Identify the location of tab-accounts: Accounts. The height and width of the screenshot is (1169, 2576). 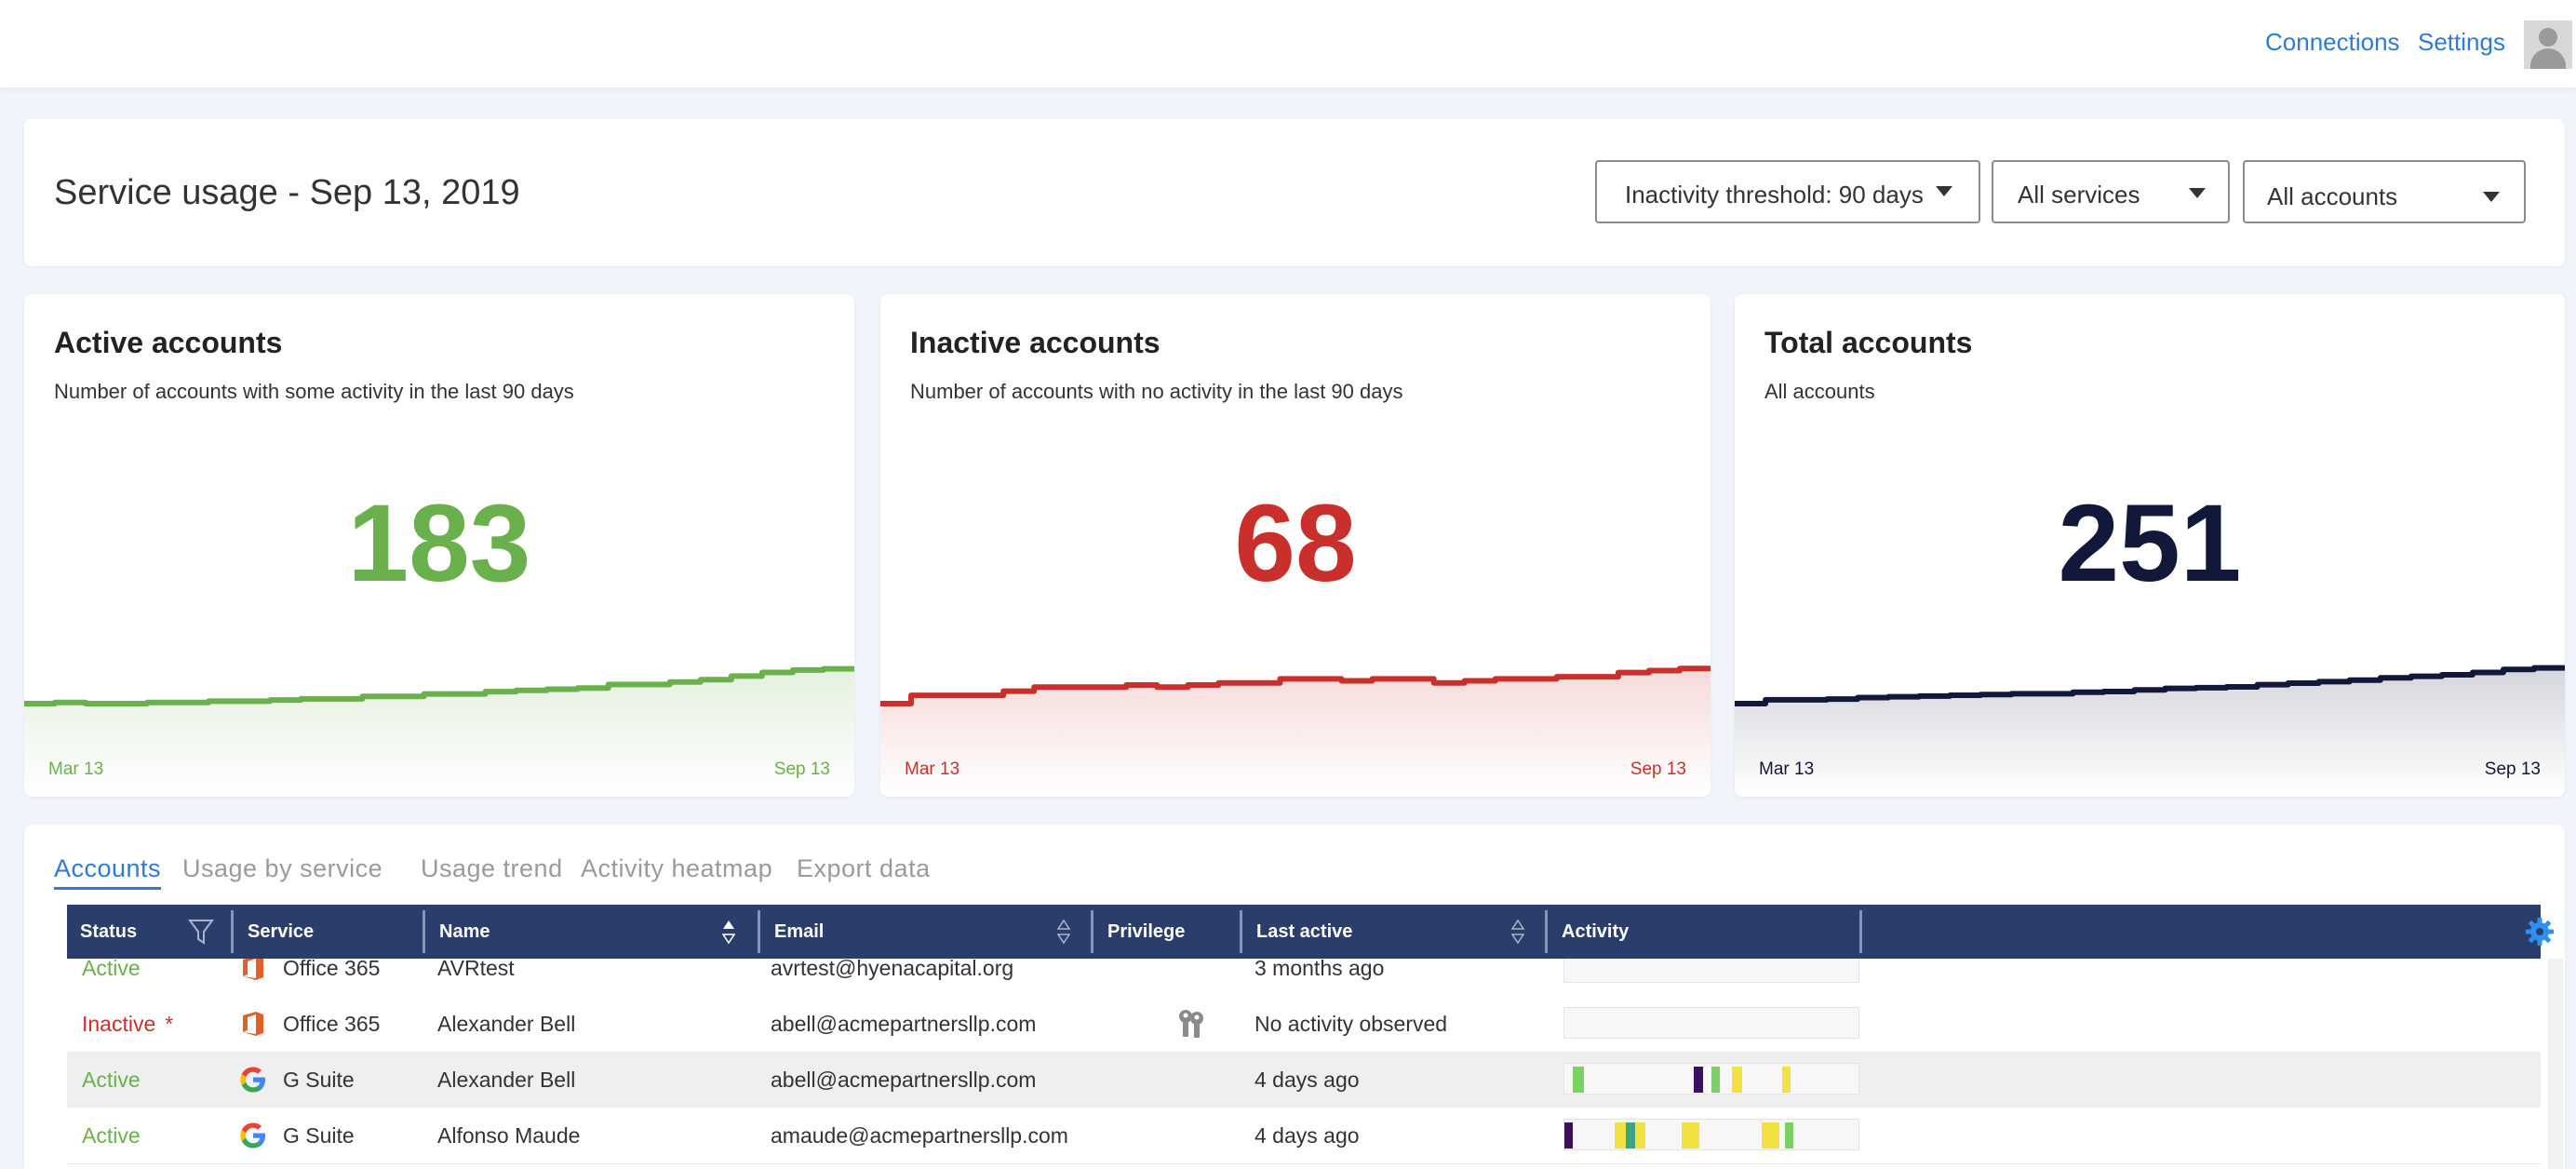
(108, 872).